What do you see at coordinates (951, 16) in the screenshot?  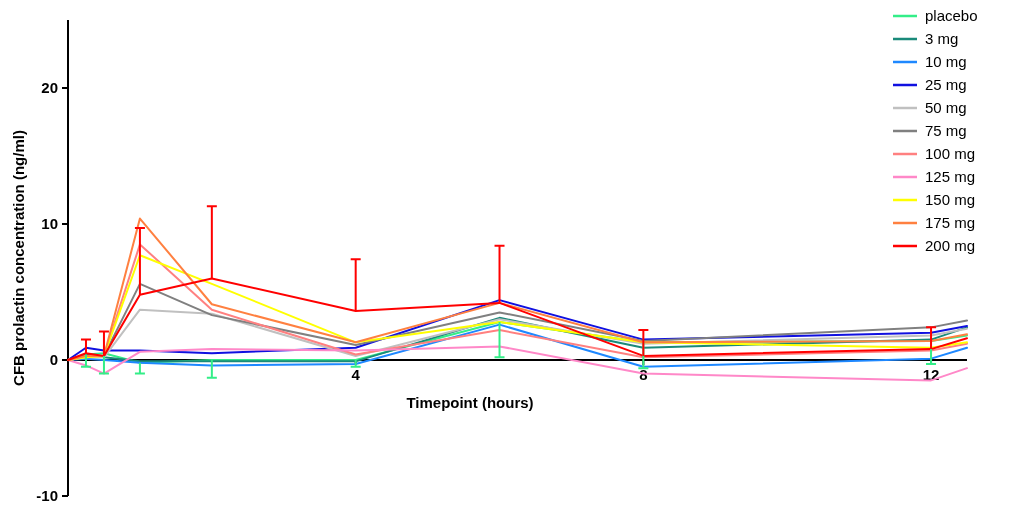 I see `legend-label: placebo` at bounding box center [951, 16].